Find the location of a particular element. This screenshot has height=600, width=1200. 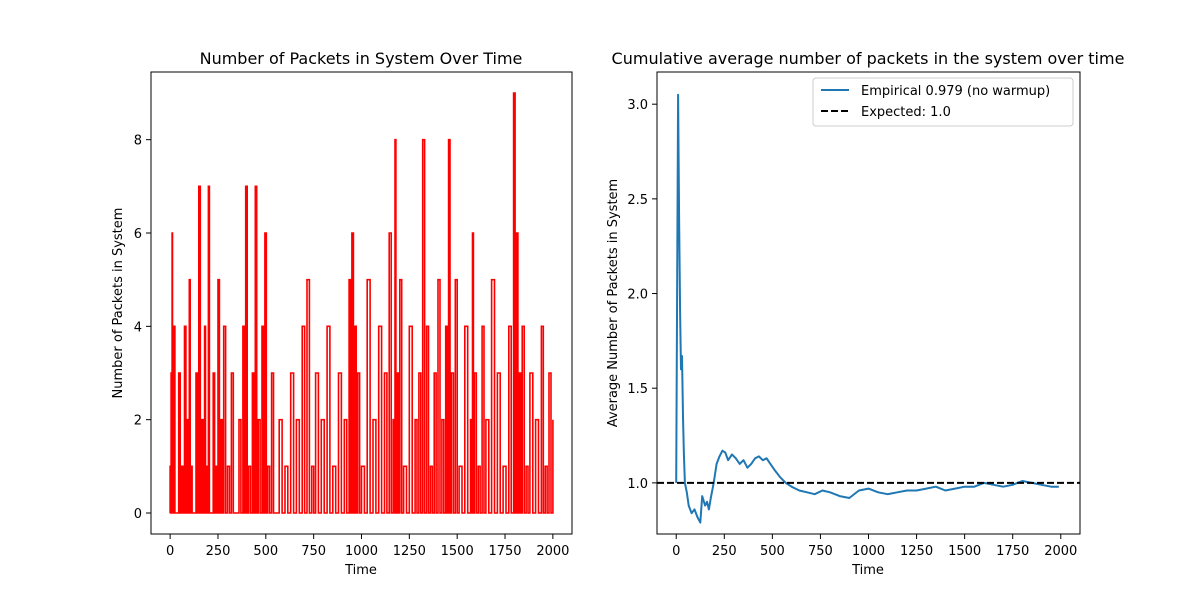

right-ytick-label: 2.5 is located at coordinates (637, 200).